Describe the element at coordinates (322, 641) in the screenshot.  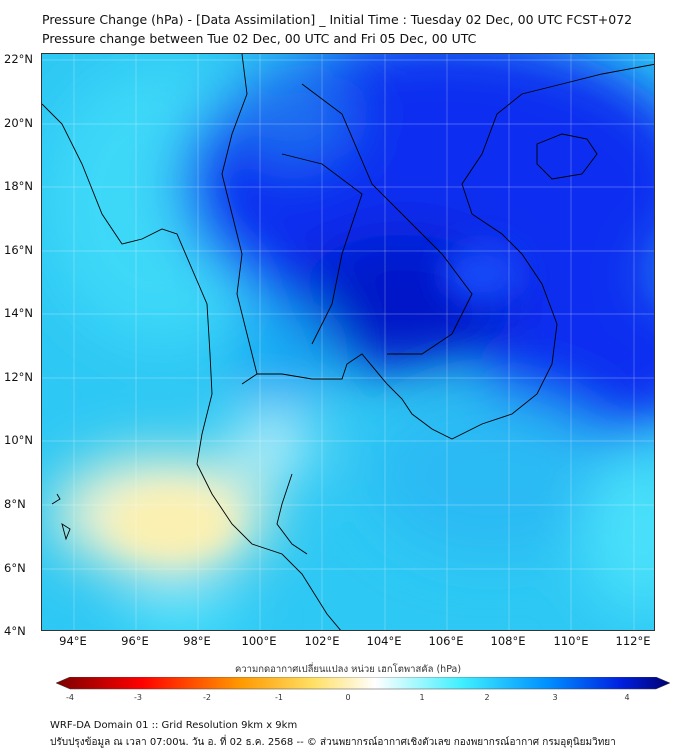
I see `lon-tick: 102°E` at that location.